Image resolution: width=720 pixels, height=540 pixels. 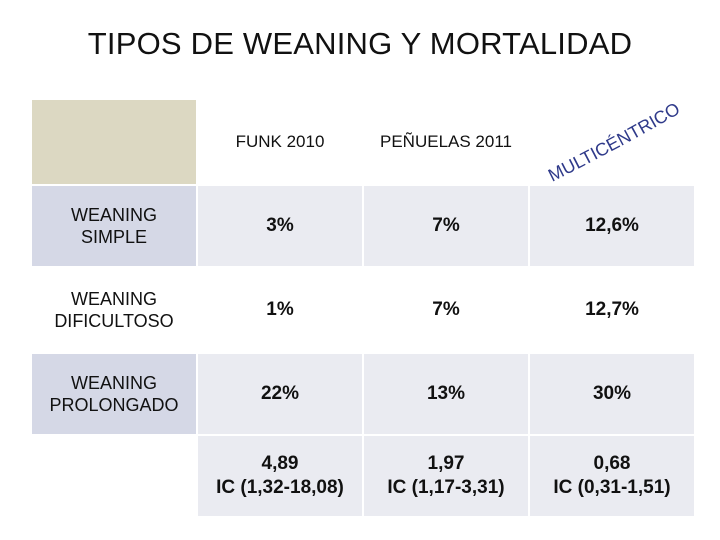 I want to click on value-cell: 3%, so click(x=280, y=226).